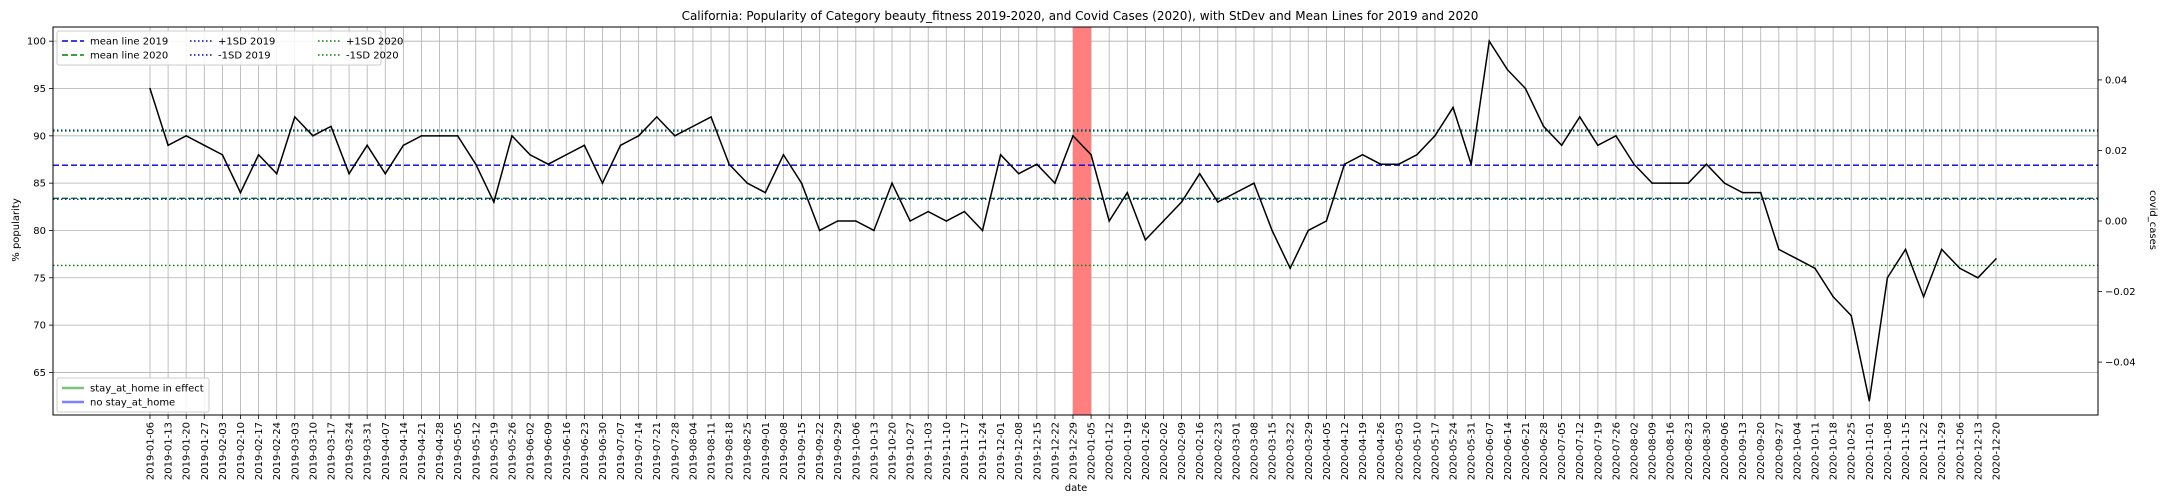 Image resolution: width=2160 pixels, height=504 pixels. I want to click on x-tick-label: 2019-07-07, so click(621, 451).